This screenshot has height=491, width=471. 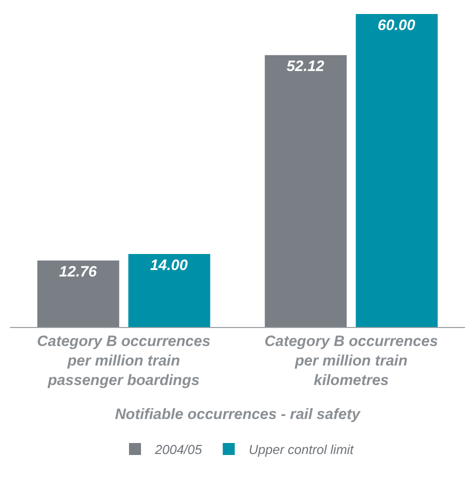 What do you see at coordinates (301, 450) in the screenshot?
I see `legend-label: Upper control limit` at bounding box center [301, 450].